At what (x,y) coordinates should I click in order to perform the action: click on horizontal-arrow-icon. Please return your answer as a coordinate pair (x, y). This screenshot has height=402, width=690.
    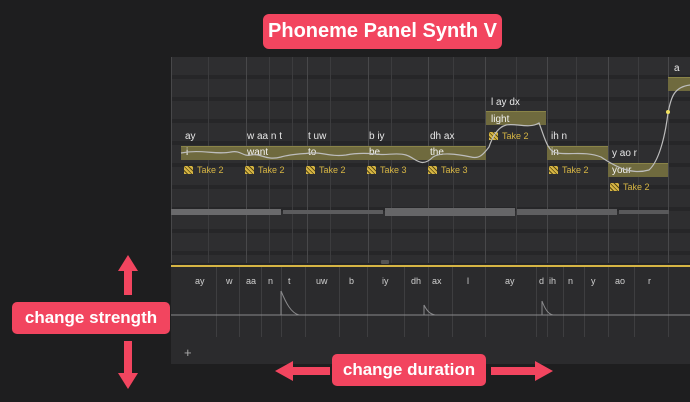
    Looking at the image, I should click on (414, 371).